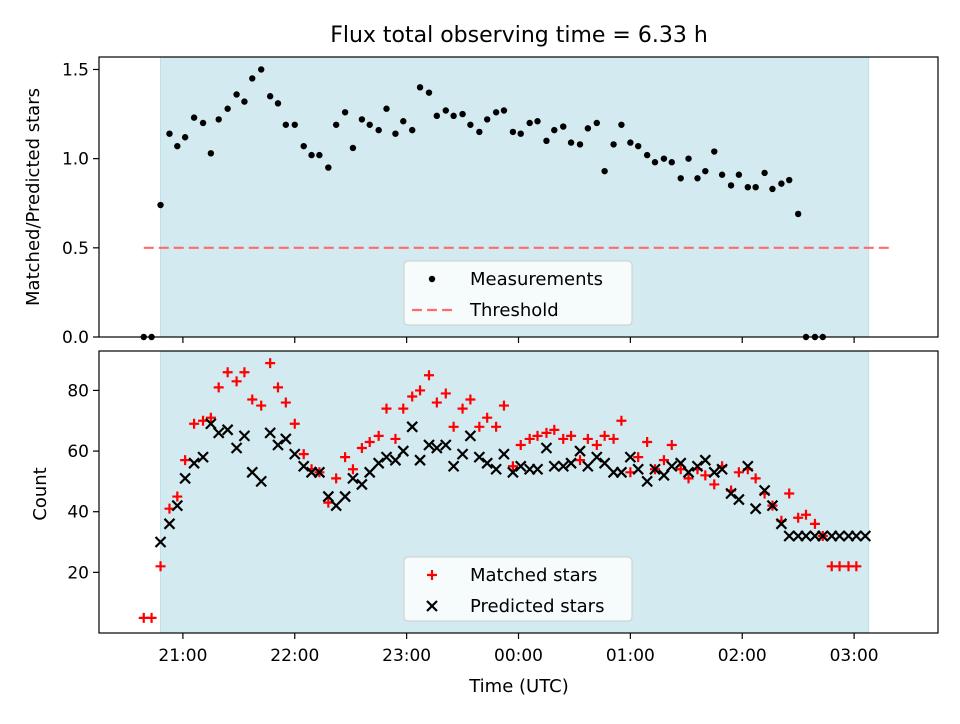 The width and height of the screenshot is (960, 724). What do you see at coordinates (75, 338) in the screenshot?
I see `top-y-tick-label: 0.0` at bounding box center [75, 338].